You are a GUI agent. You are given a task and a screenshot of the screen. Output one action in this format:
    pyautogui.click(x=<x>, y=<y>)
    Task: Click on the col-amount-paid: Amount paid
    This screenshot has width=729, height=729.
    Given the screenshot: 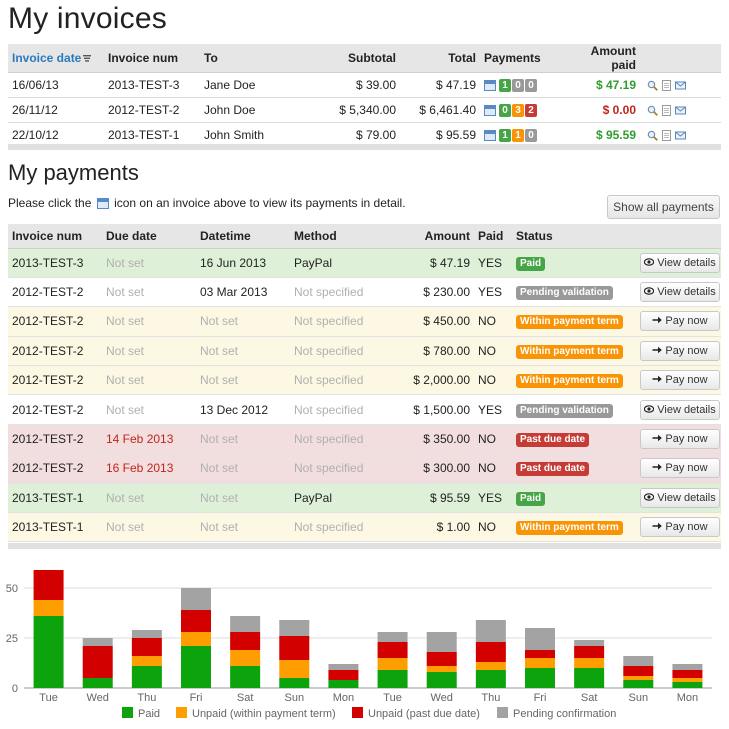 What is the action you would take?
    pyautogui.click(x=601, y=58)
    